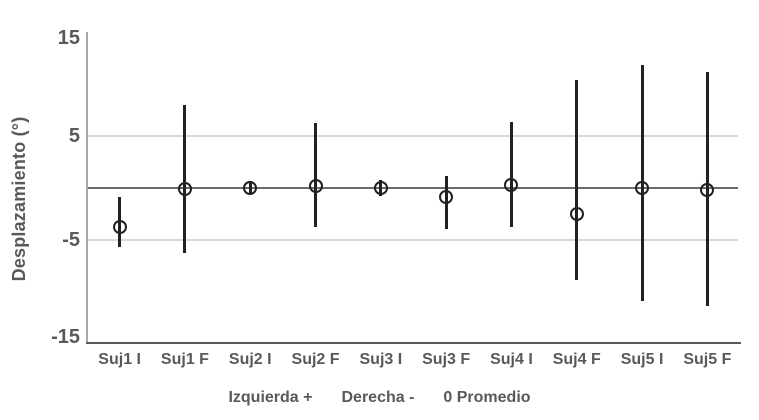 Image resolution: width=759 pixels, height=420 pixels. What do you see at coordinates (487, 397) in the screenshot?
I see `footnote-promedio: 0 Promedio` at bounding box center [487, 397].